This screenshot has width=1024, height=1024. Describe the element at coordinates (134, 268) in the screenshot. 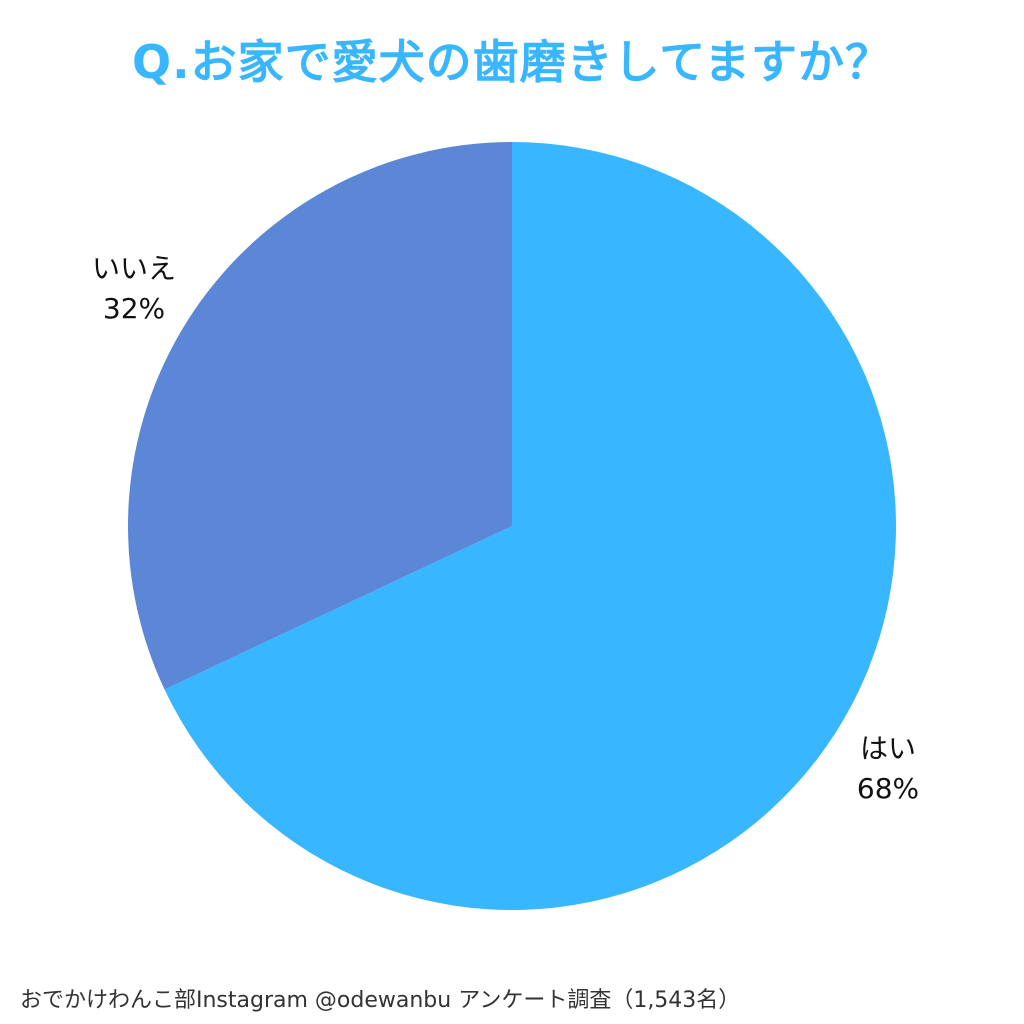

I see `slice-label-no: いいえ` at that location.